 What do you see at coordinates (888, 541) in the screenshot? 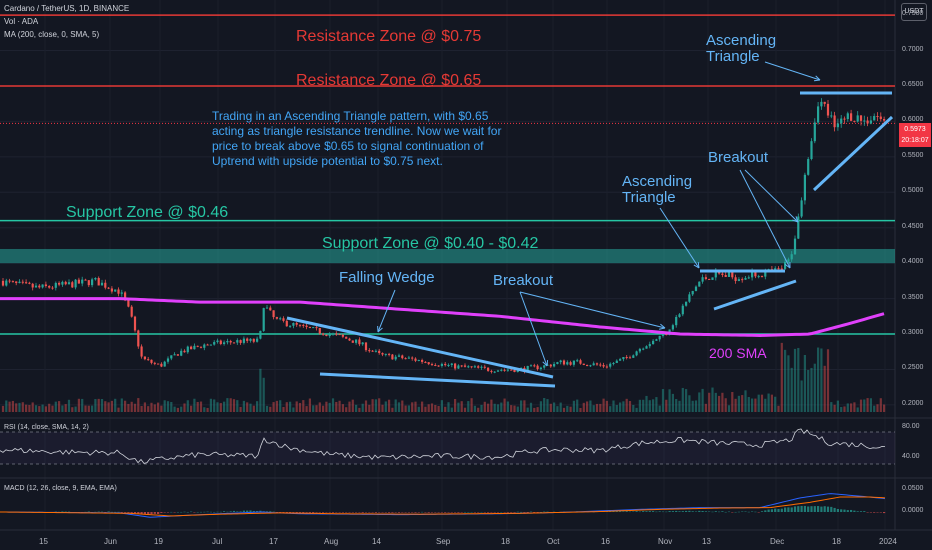
I see `time-tick-label: 2024` at bounding box center [888, 541].